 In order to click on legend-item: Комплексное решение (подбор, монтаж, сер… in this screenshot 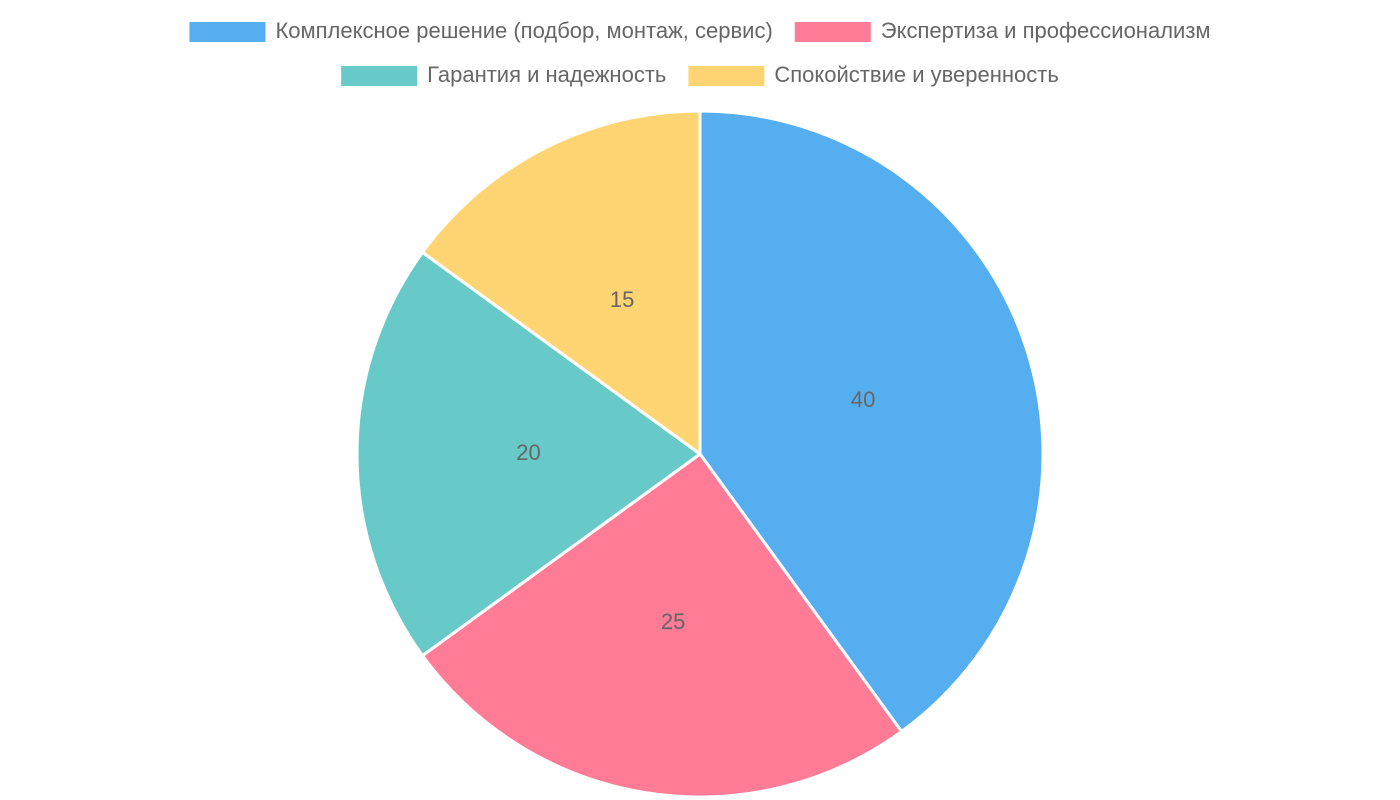, I will do `click(481, 30)`.